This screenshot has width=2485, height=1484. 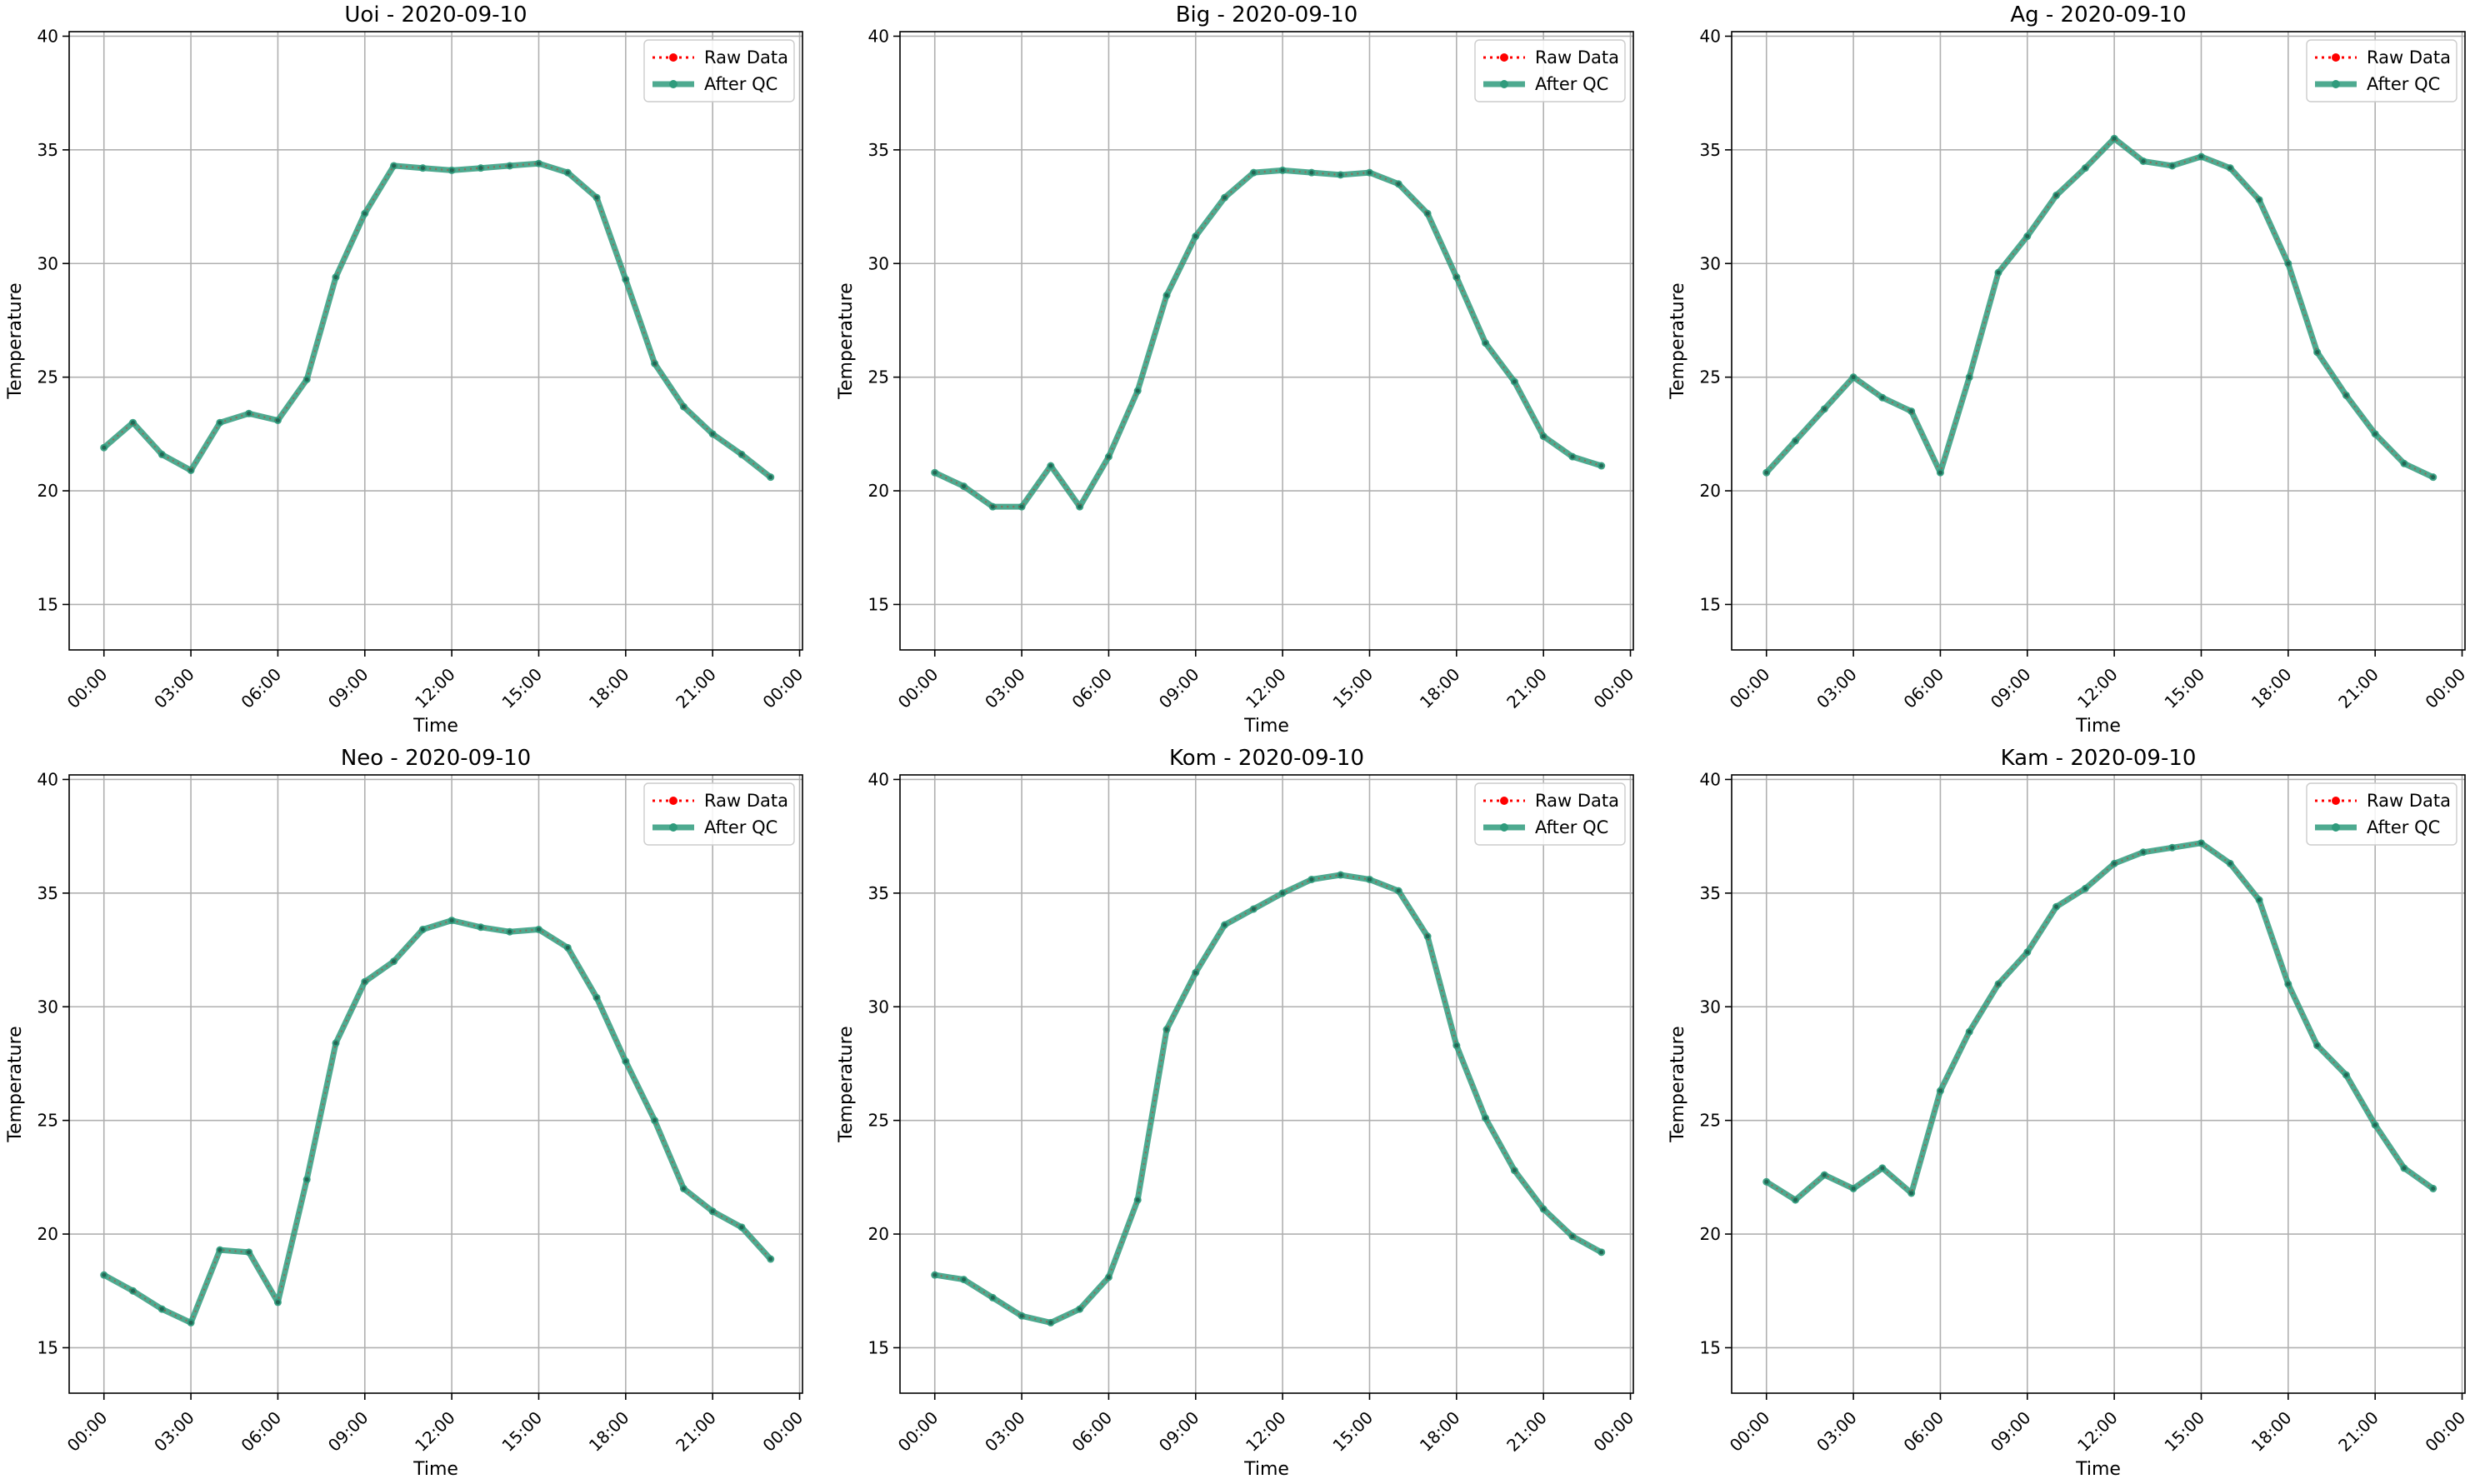 I want to click on x-tick-label: 12:00, so click(x=2097, y=688).